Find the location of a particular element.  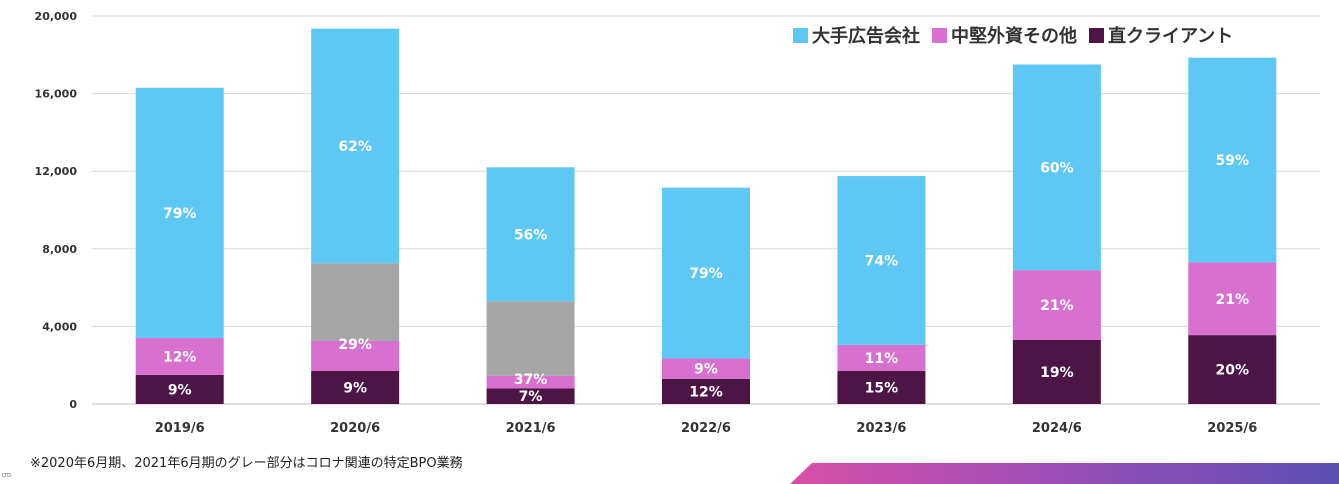

data-label: 11% is located at coordinates (882, 359).